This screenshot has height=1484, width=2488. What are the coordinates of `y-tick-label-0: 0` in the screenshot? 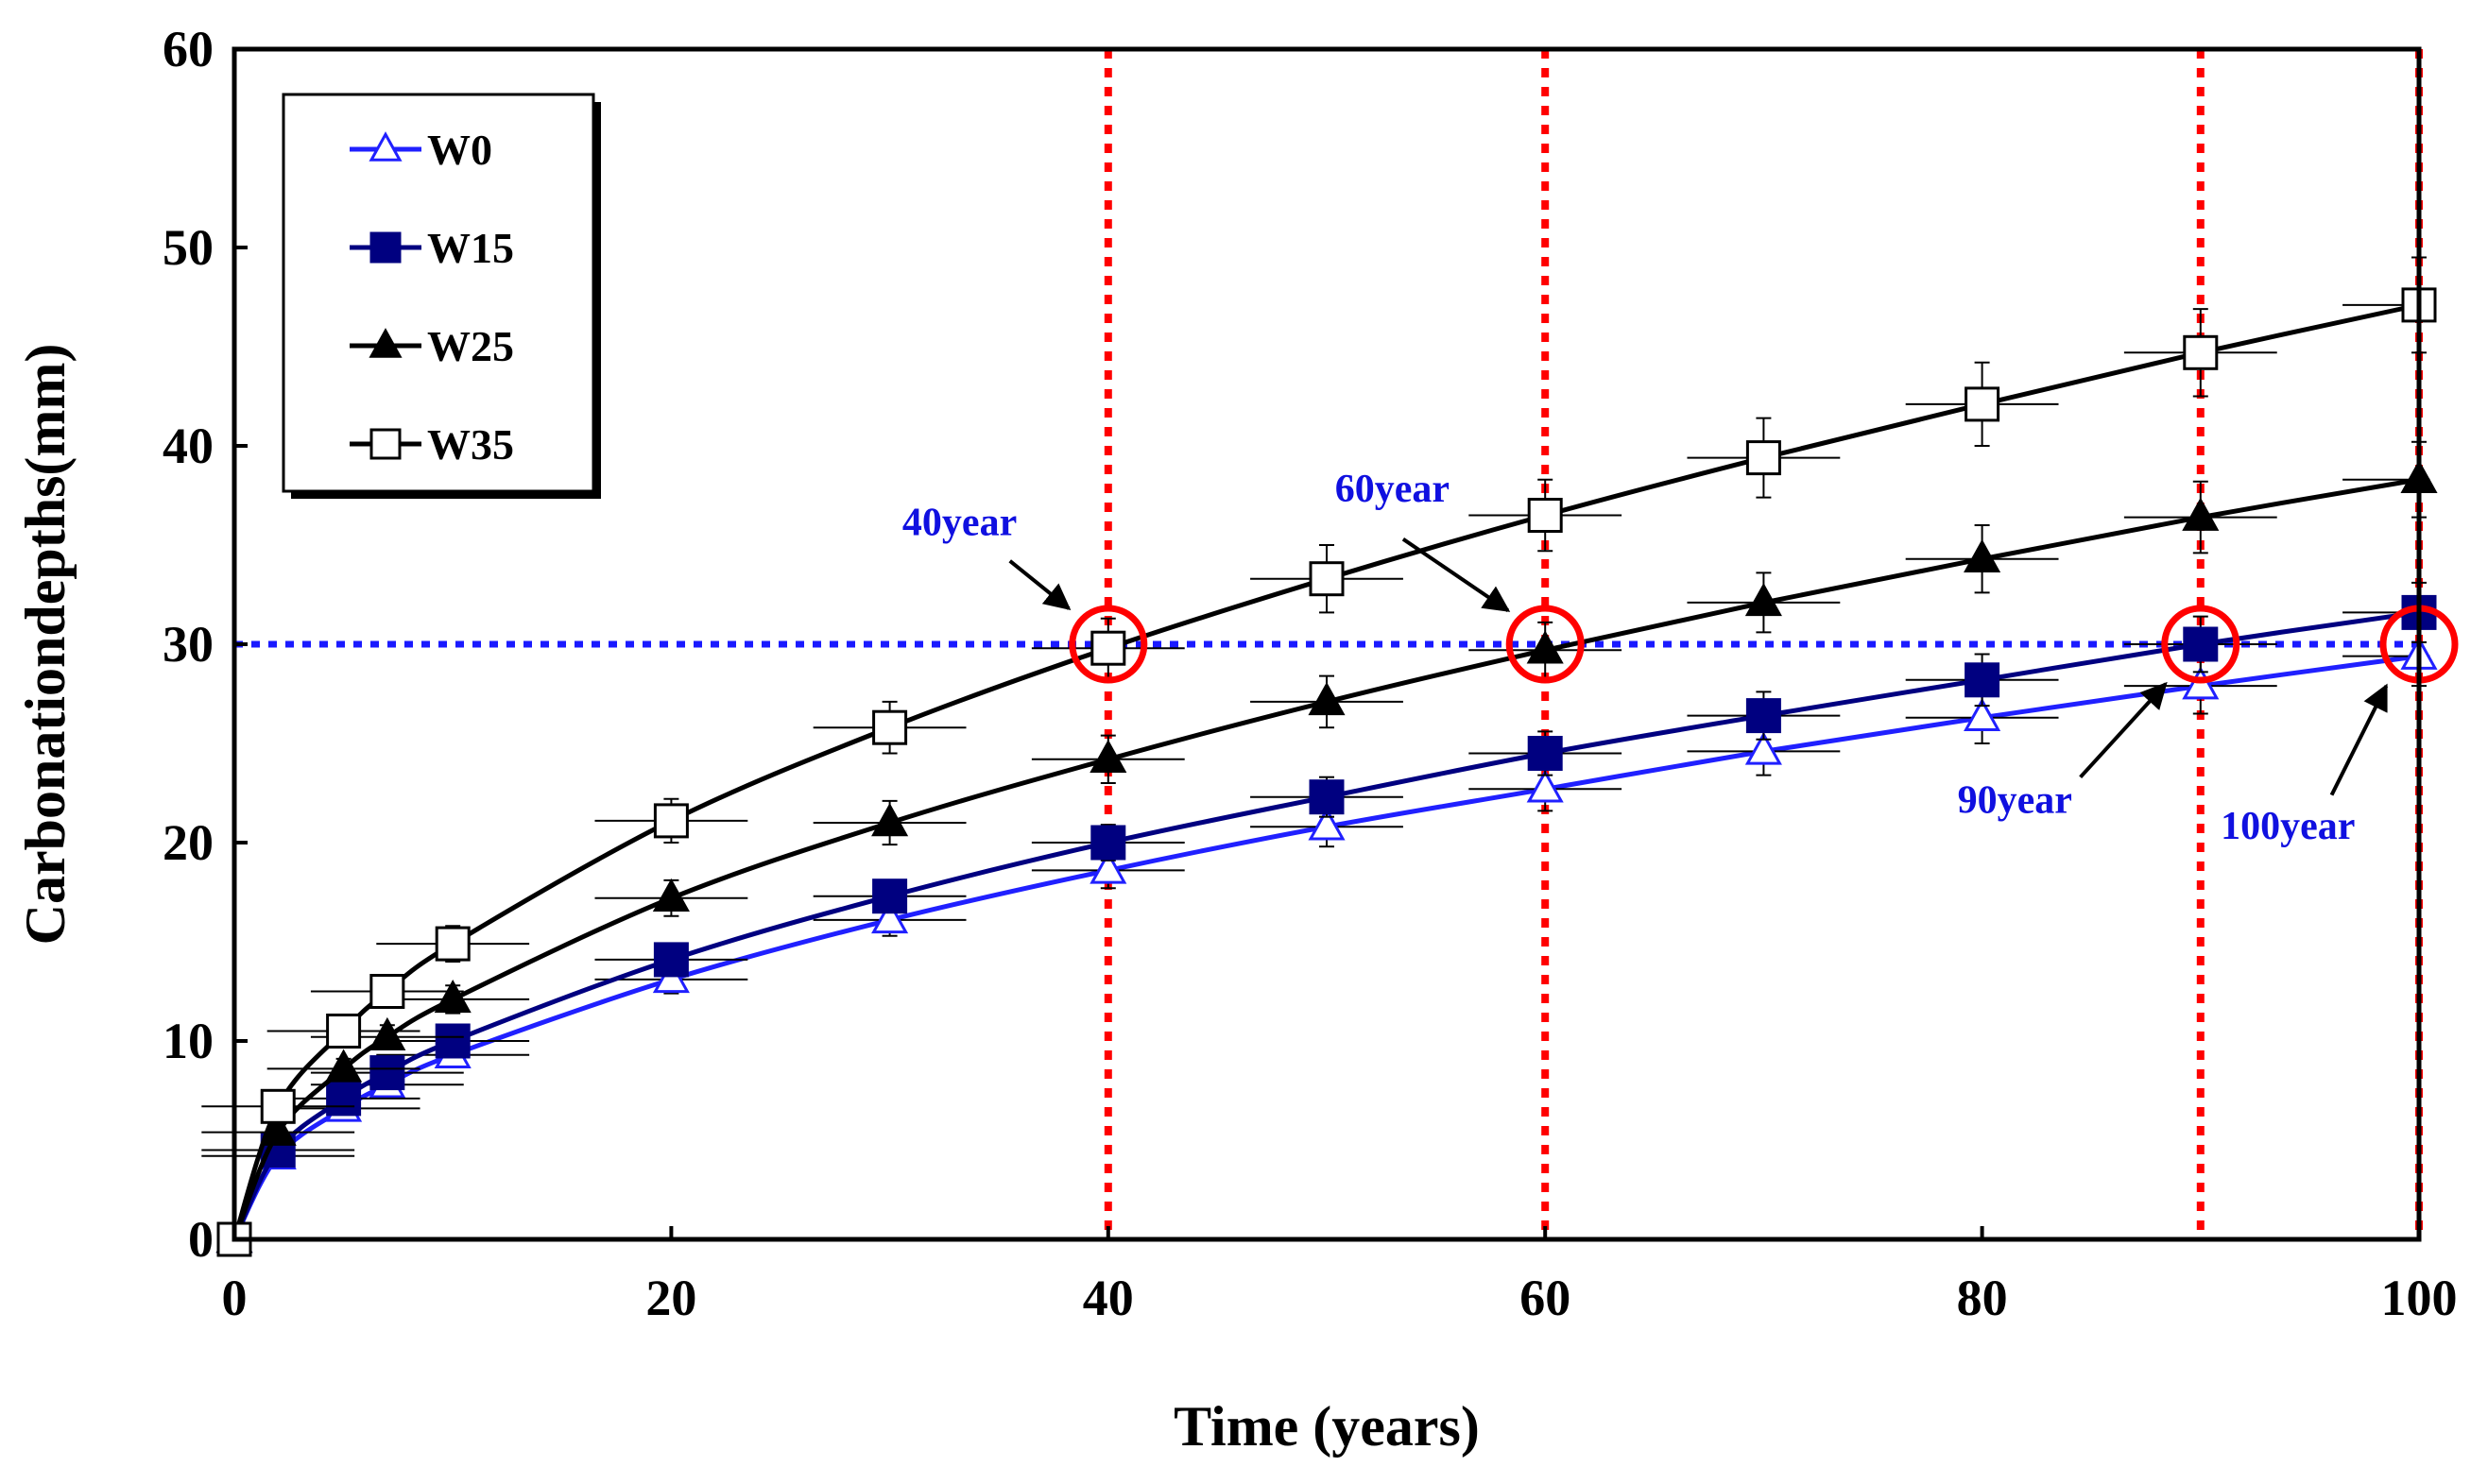 It's located at (201, 1239).